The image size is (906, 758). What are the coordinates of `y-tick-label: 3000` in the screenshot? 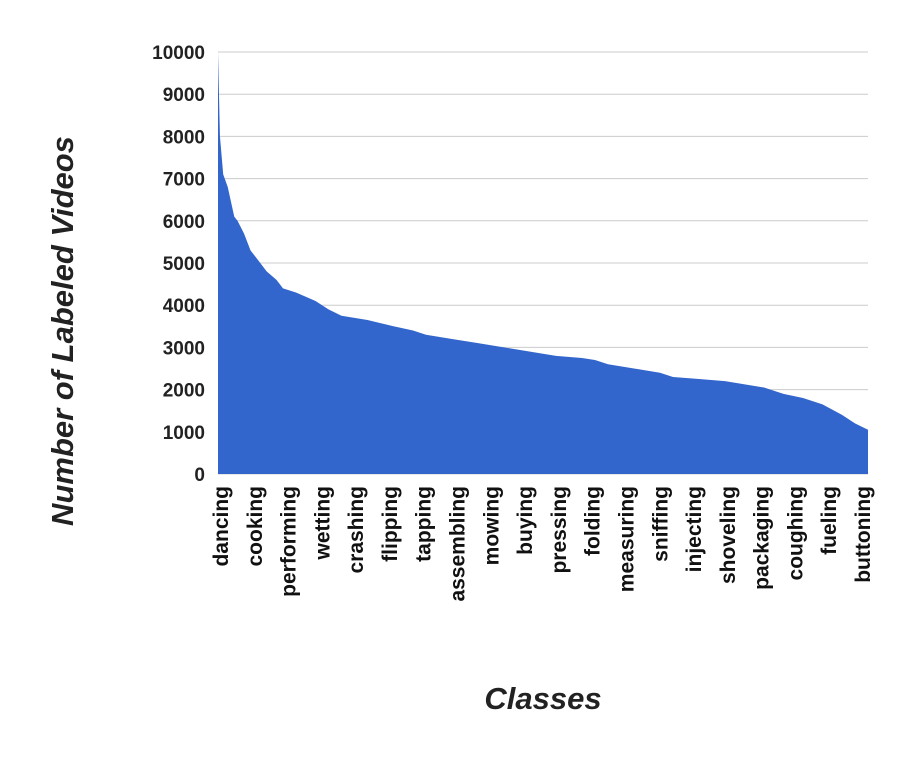 It's located at (184, 348).